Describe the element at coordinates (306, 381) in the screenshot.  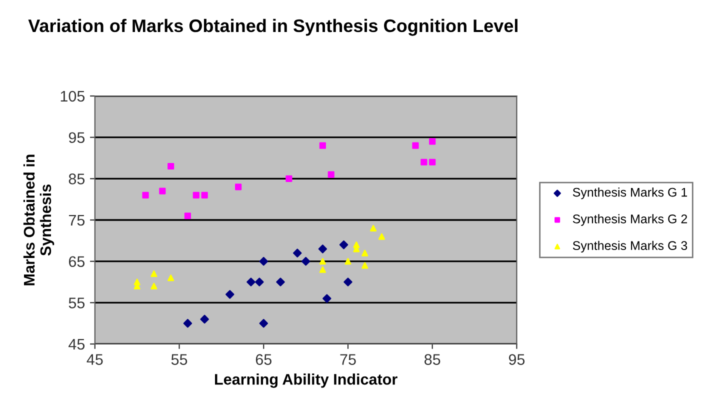
I see `x-axis-title: Learning Ability Indicator` at that location.